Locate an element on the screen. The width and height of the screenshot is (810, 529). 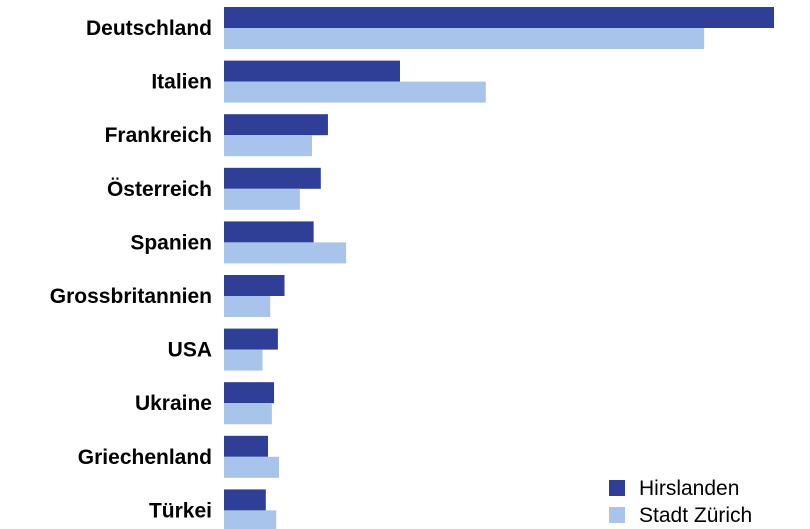
bar-oesterreich-stadt-zuerich is located at coordinates (262, 199).